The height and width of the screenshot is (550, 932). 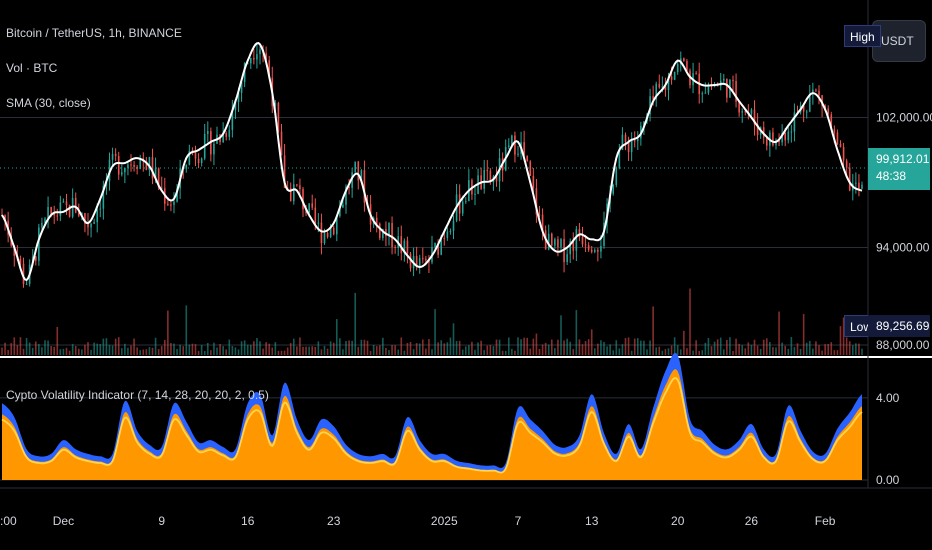 I want to click on indicator-axis-ticks: 4.00 0.00, so click(x=888, y=439).